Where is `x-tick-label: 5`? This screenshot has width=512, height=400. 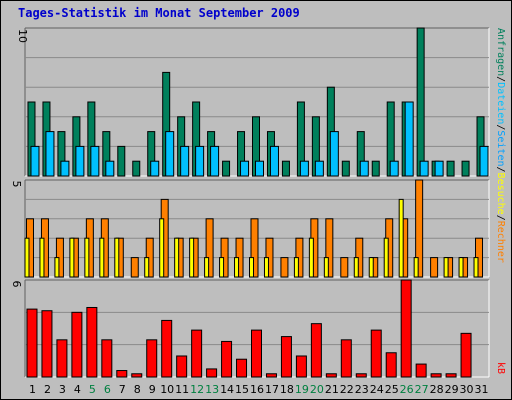
x-tick-label: 5 is located at coordinates (92, 389).